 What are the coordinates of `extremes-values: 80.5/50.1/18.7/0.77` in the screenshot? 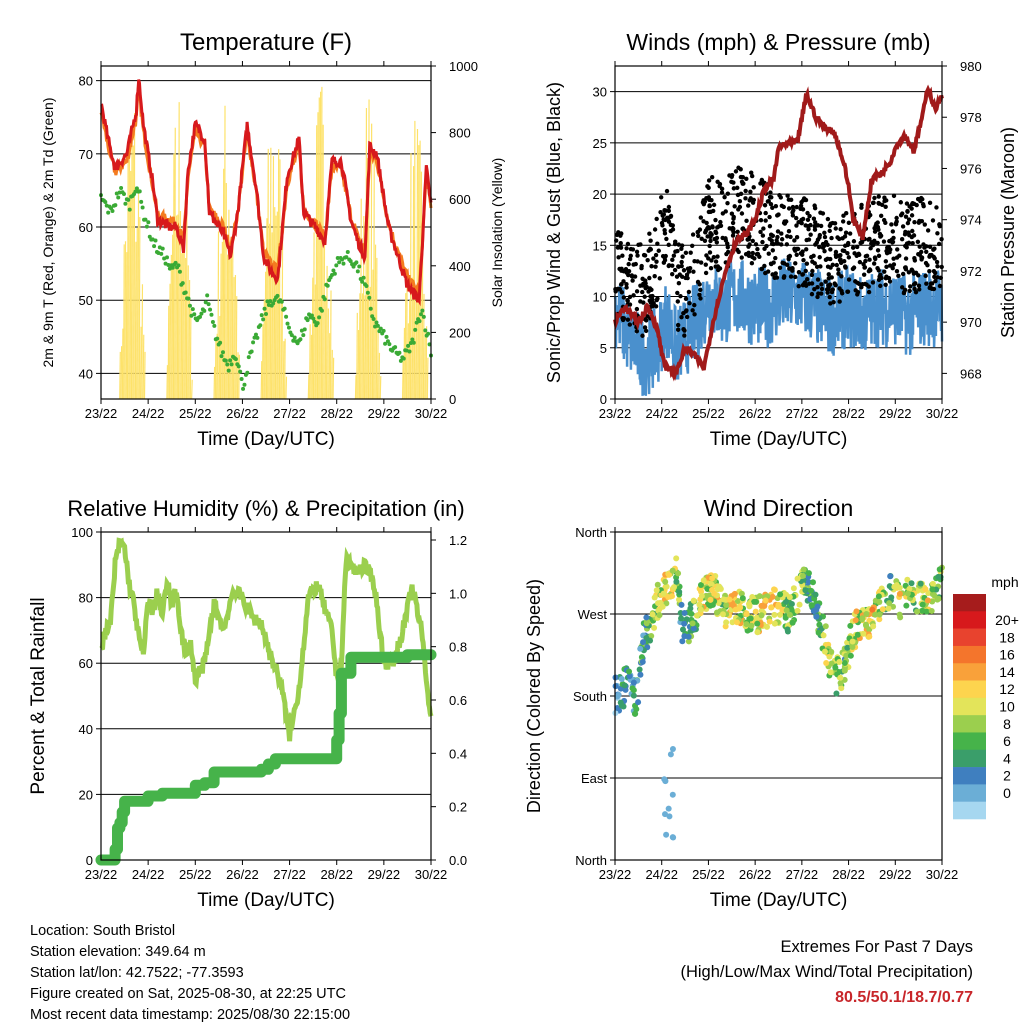 It's located at (904, 997).